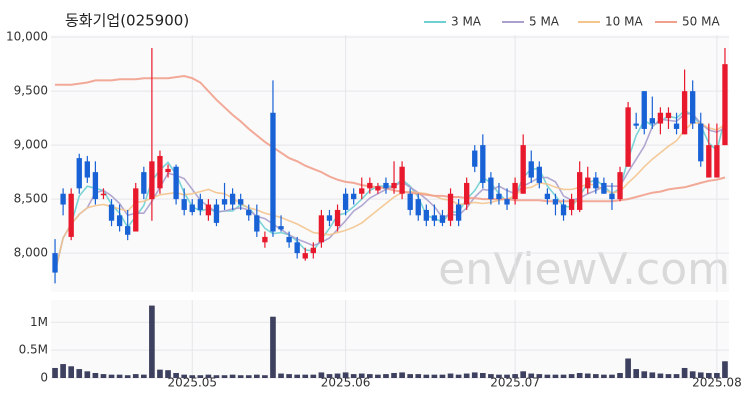  Describe the element at coordinates (44, 378) in the screenshot. I see `y2-tick-label: 0` at that location.